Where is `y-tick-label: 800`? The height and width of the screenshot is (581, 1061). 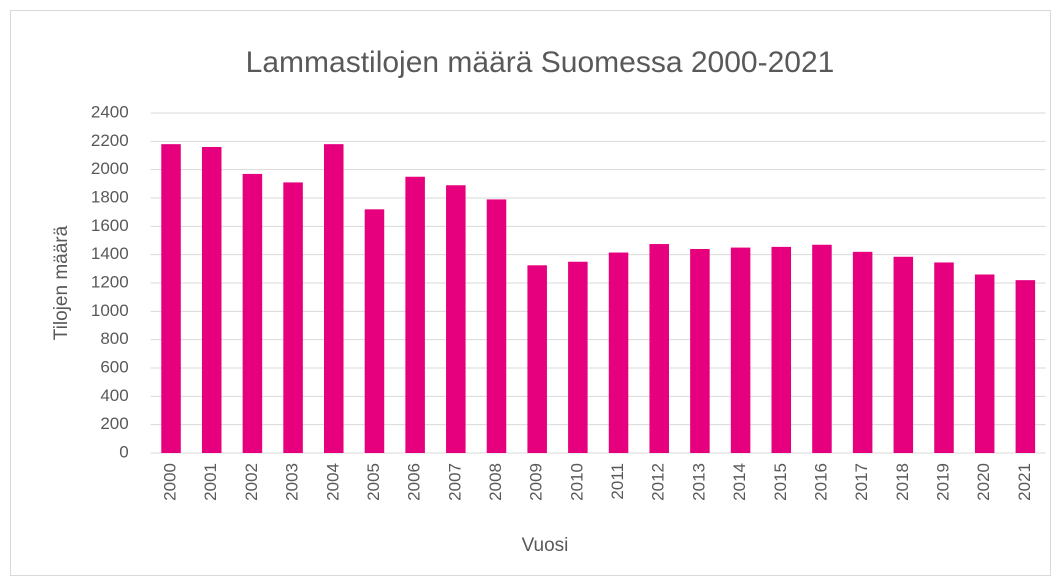 y-tick-label: 800 is located at coordinates (114, 338).